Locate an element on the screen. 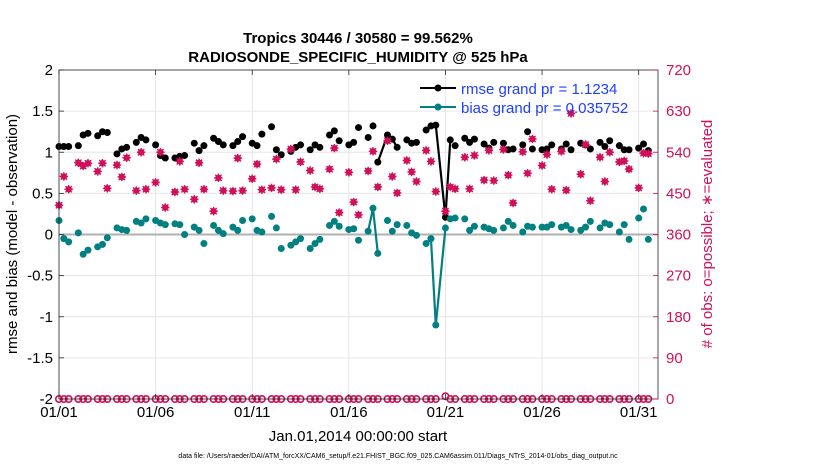 The width and height of the screenshot is (830, 470). legend-rmse-marker is located at coordinates (438, 88).